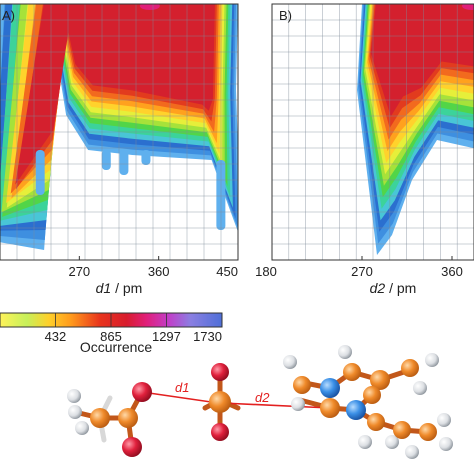 The image size is (474, 474). Describe the element at coordinates (8, 15) in the screenshot. I see `panel-label-a: A)` at that location.